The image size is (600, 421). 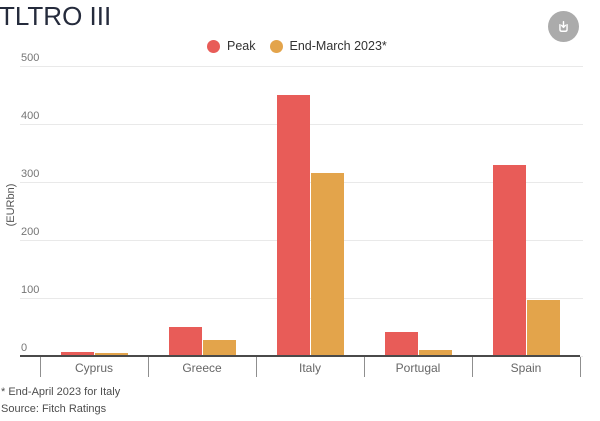 I want to click on footnote: * End-April 2023 for Italy, so click(x=61, y=392).